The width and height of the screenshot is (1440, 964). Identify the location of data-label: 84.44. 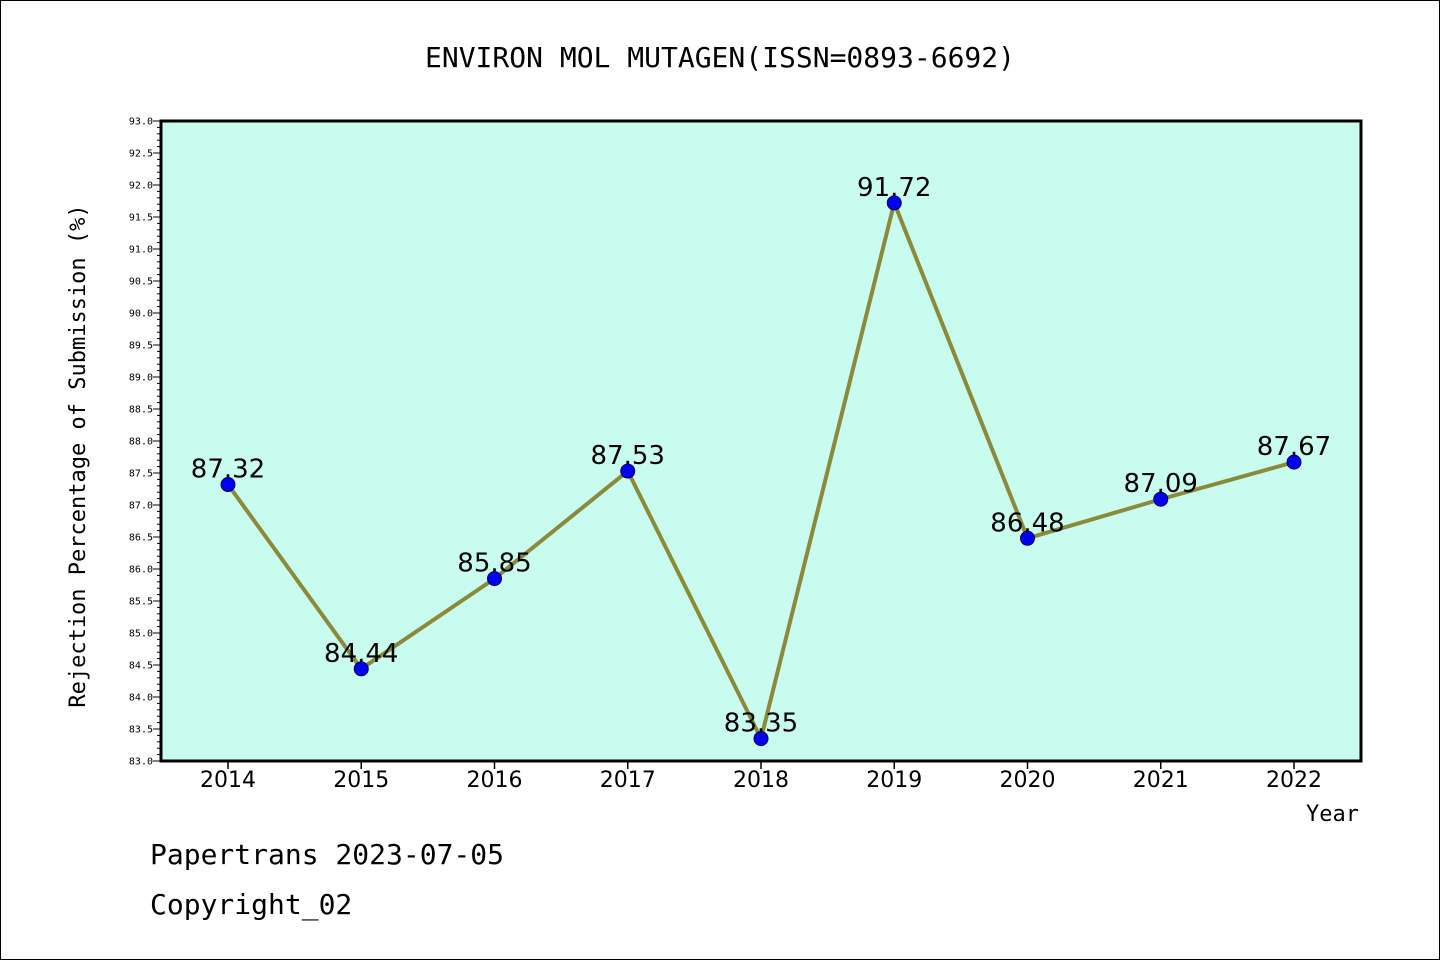
(361, 654).